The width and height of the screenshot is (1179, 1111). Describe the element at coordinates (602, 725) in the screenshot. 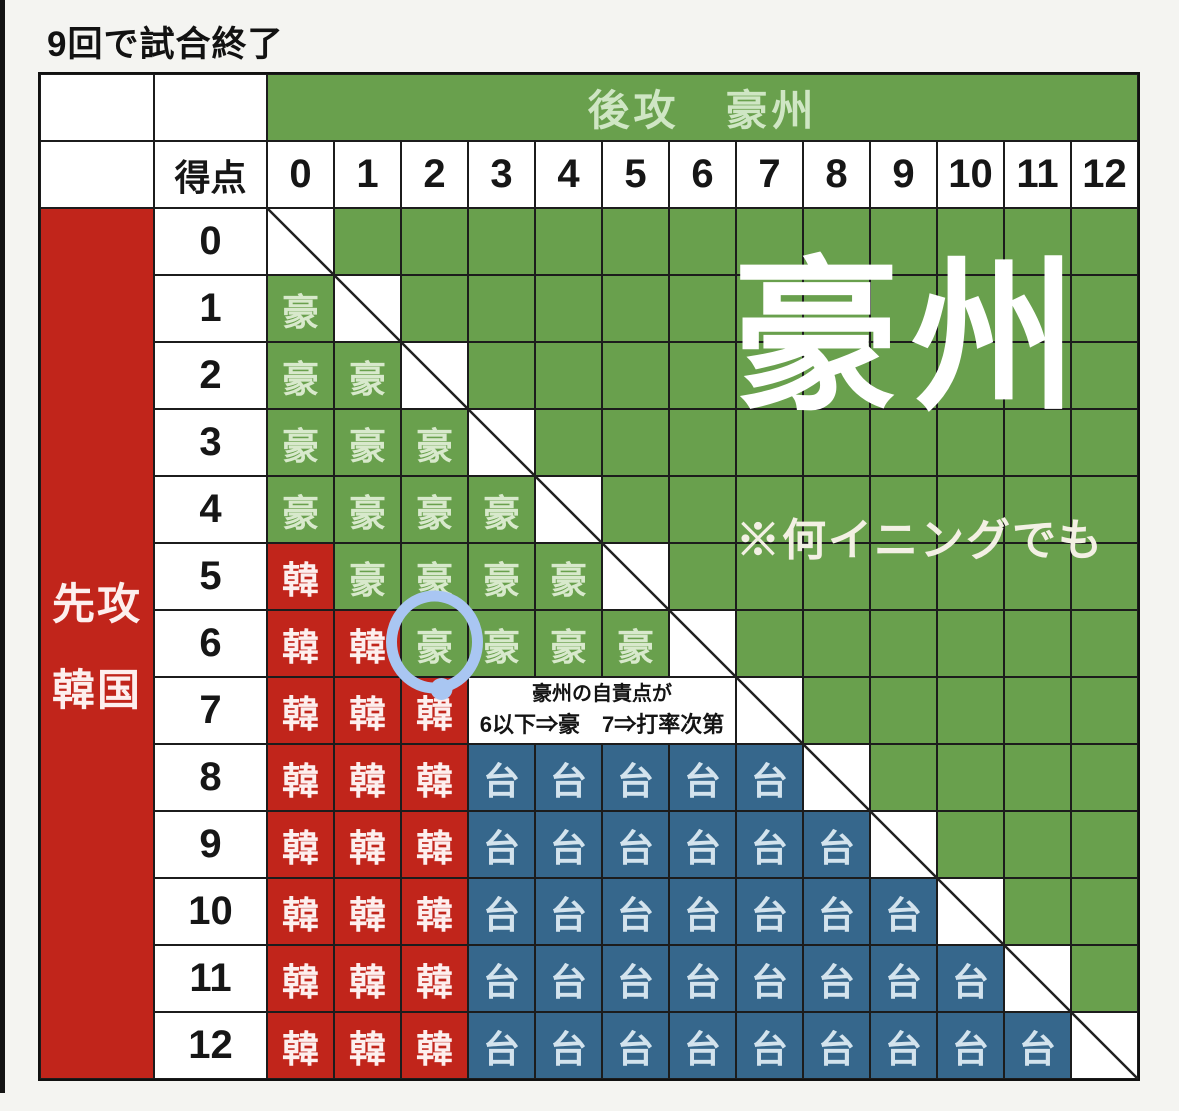

I see `note-line2: 6以下⇒豪 7⇒打率次第` at that location.